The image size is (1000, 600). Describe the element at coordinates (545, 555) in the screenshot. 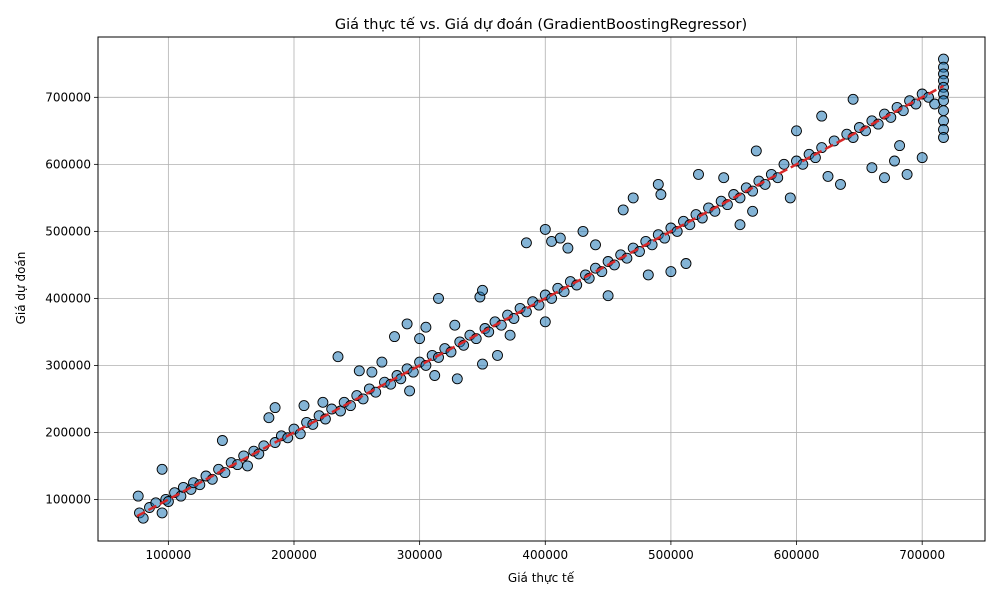

I see `x-tick-label: 400000` at that location.